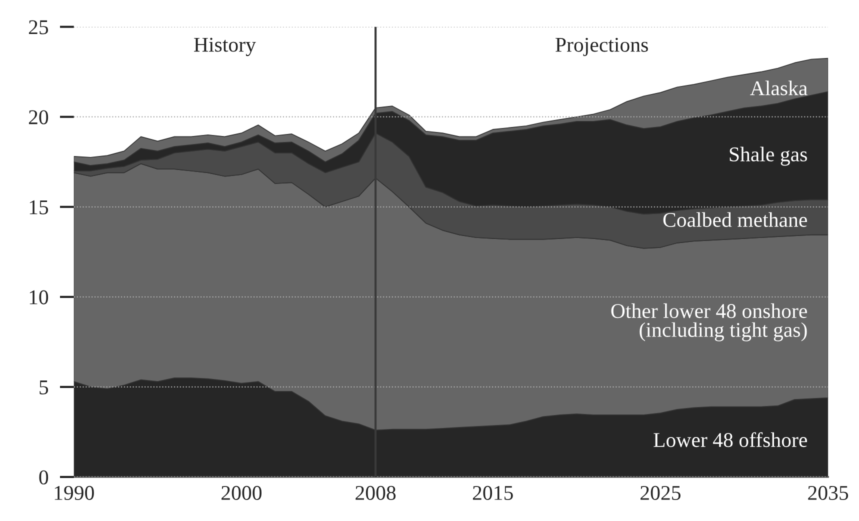  Describe the element at coordinates (768, 156) in the screenshot. I see `series-label: Shale gas` at that location.